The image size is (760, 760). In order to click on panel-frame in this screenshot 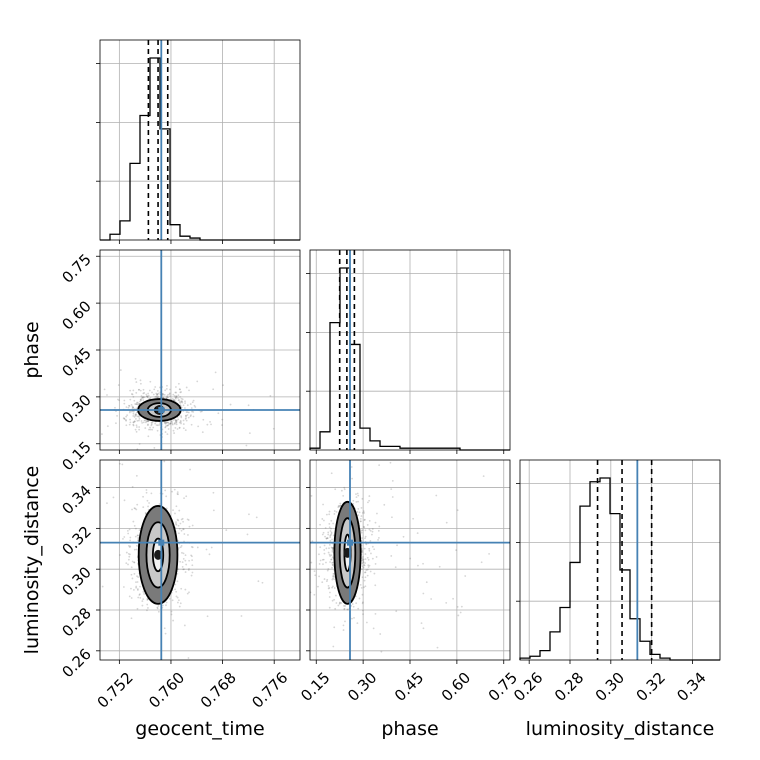, I will do `click(410, 560)`.